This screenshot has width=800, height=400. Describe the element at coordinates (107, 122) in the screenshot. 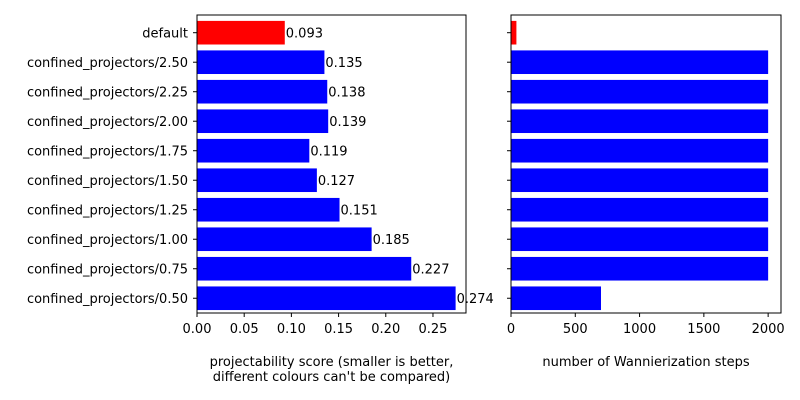

I see `category-label-3: confined_projectors/2.00` at that location.